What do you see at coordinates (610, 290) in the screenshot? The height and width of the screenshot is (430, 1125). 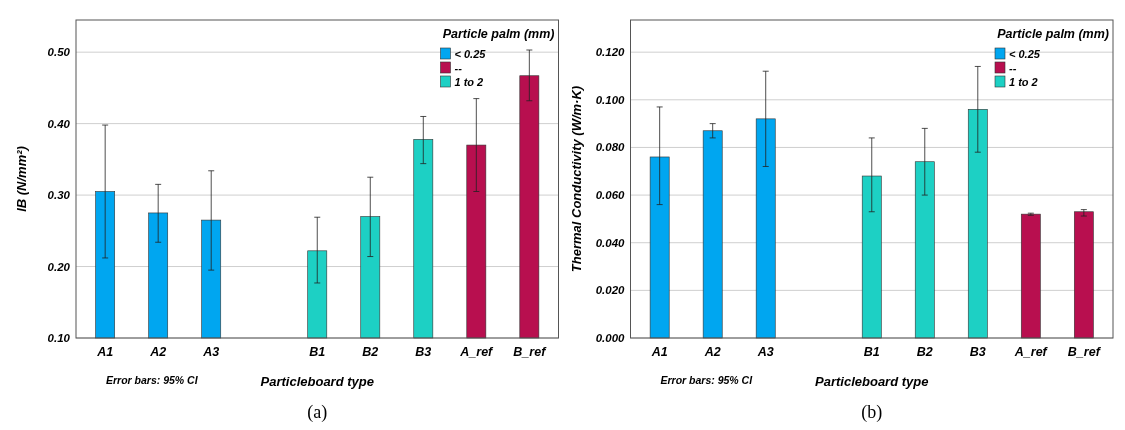 I see `y-tick-label: 0.020` at bounding box center [610, 290].